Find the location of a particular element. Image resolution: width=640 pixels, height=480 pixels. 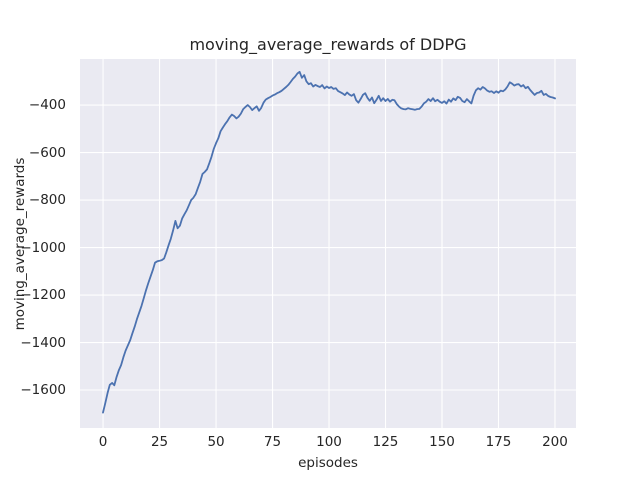

chart-title: moving_average_rewards of DDPG is located at coordinates (328, 44).